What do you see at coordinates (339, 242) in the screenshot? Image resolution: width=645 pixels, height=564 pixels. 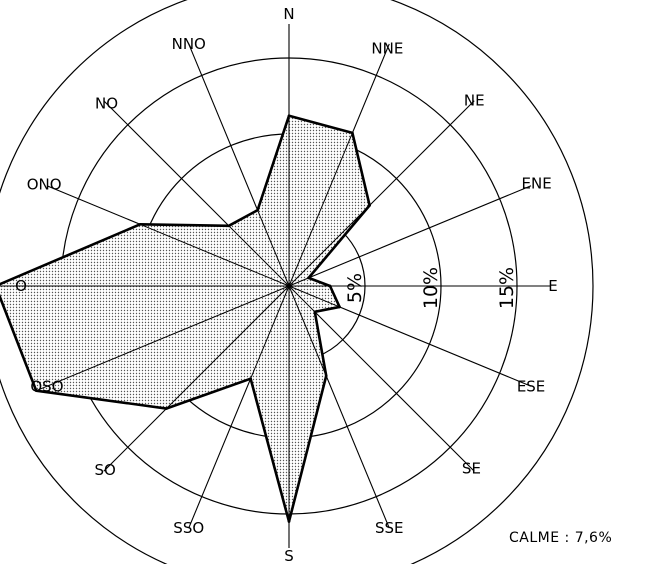 I see `outline-segment-ne` at bounding box center [339, 242].